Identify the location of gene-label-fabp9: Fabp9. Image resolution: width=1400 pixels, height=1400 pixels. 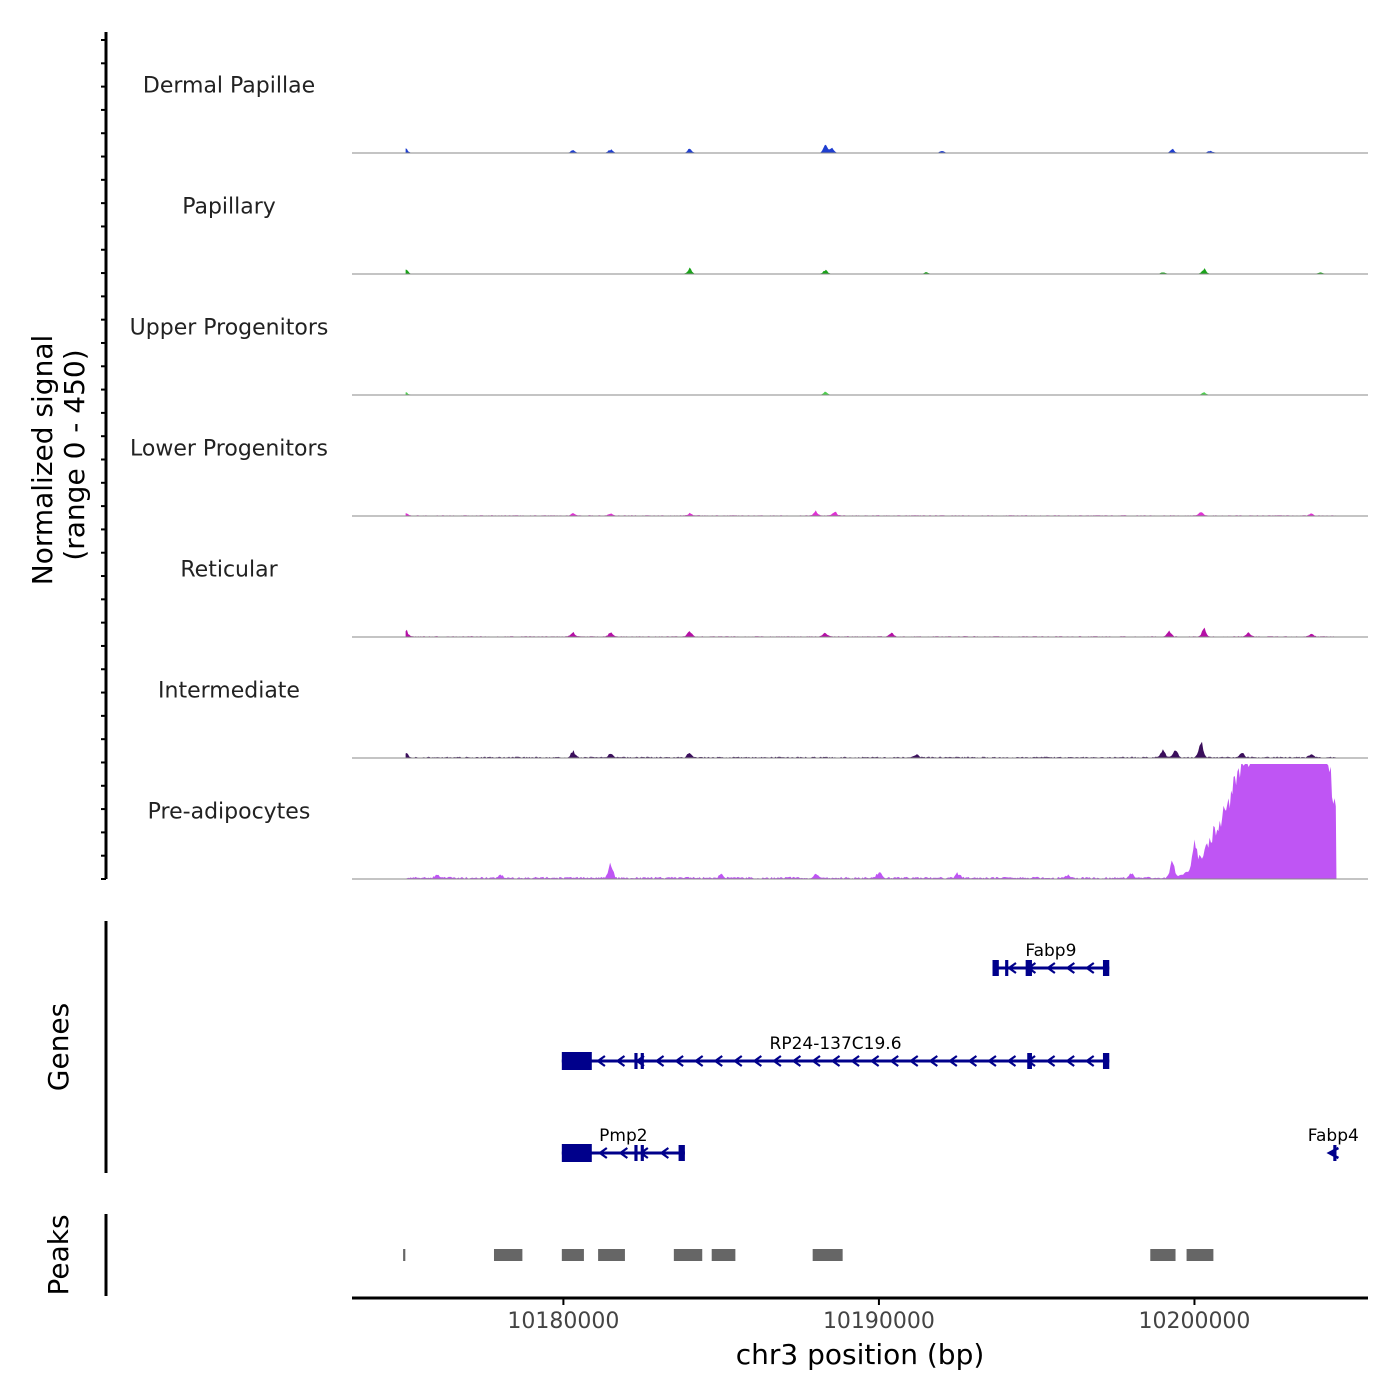
(1050, 951).